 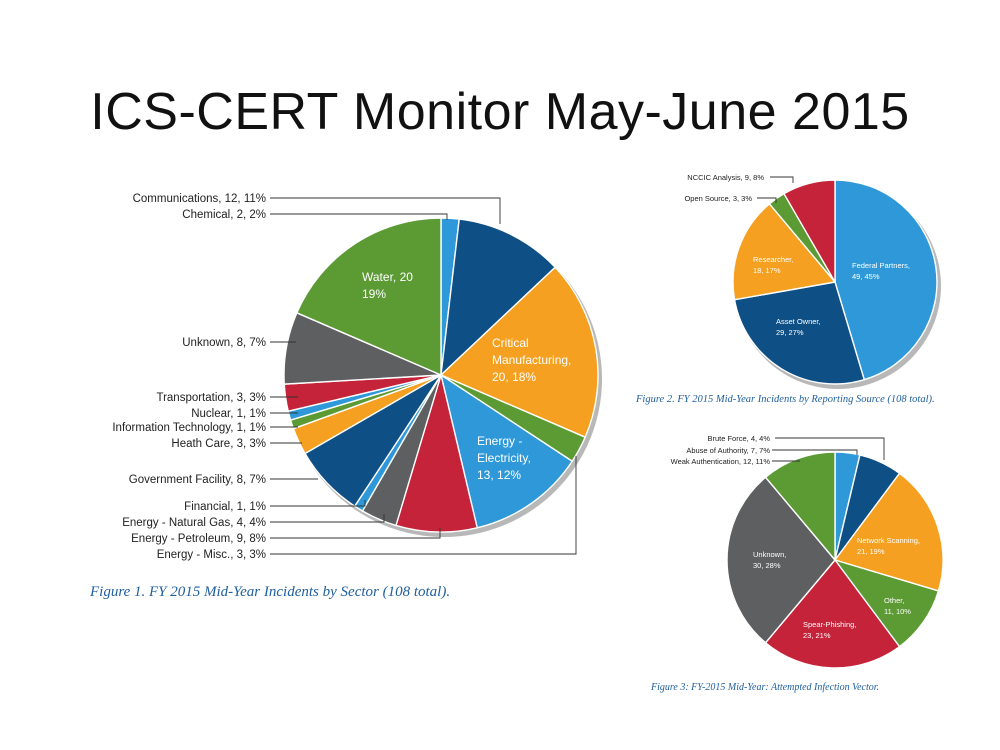 I want to click on fig1-outside-label-8: Financial, 1, 1%, so click(x=225, y=507).